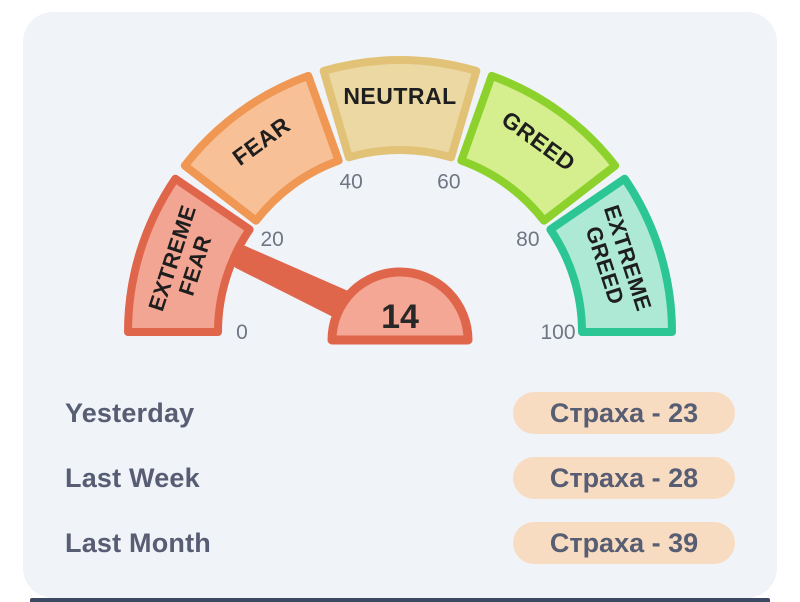 The image size is (800, 602). Describe the element at coordinates (271, 239) in the screenshot. I see `gauge-tick-20: 20` at that location.